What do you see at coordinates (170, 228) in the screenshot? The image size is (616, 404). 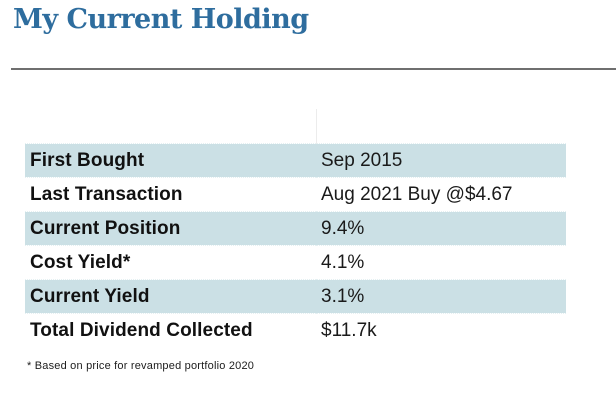 I see `row-label: Current Position` at bounding box center [170, 228].